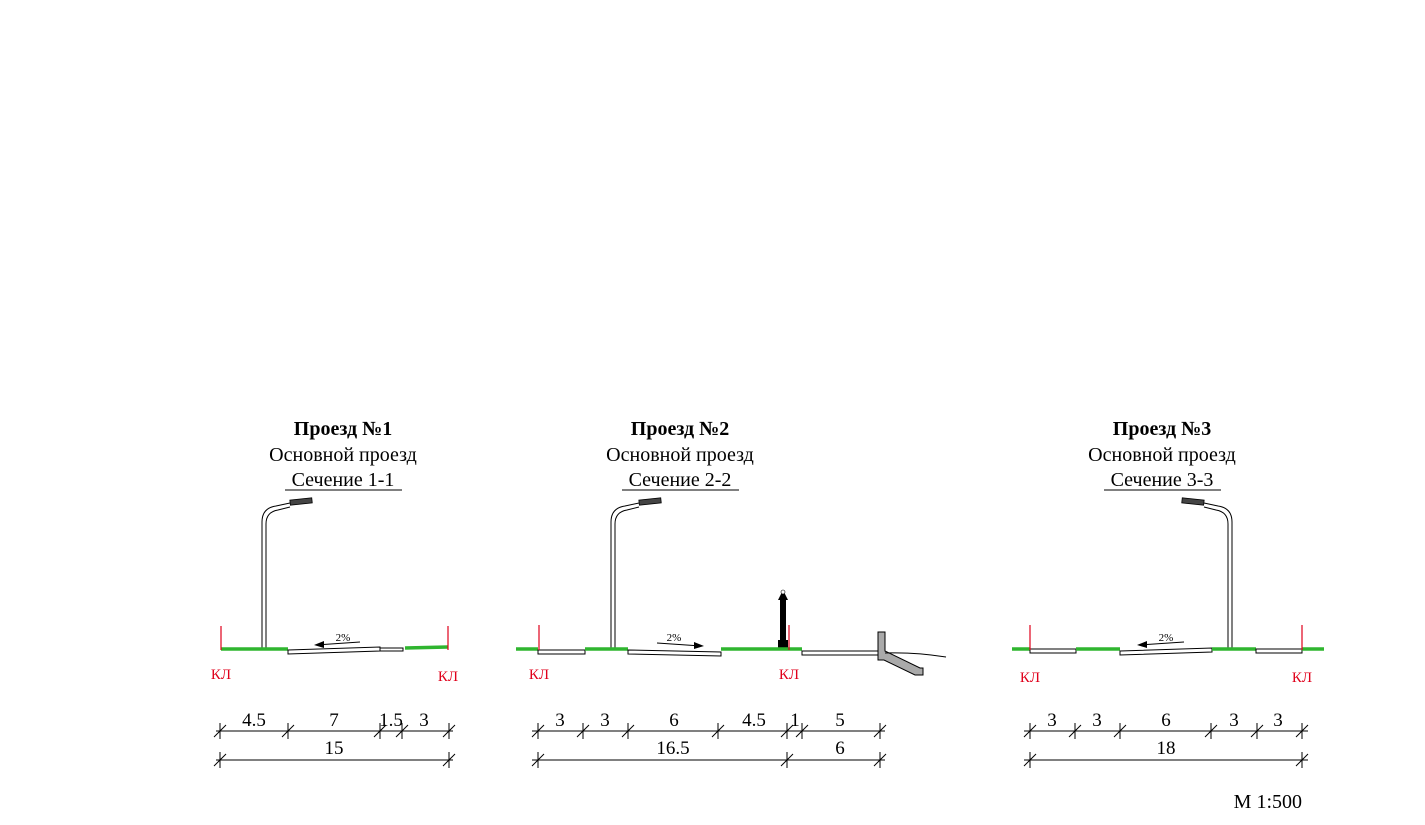  Describe the element at coordinates (343, 455) in the screenshot. I see `section-1-subtitle: Основной проезд` at that location.